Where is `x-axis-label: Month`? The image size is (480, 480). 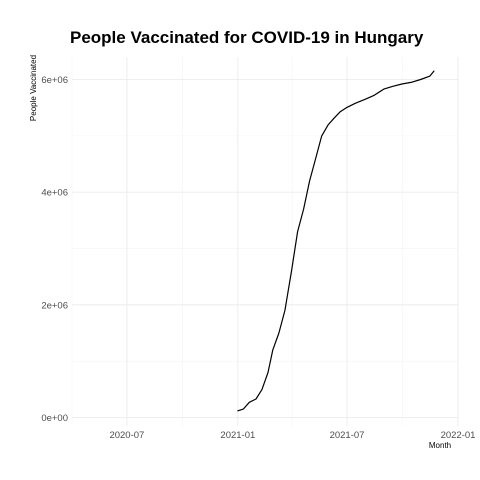 x-axis-label: Month is located at coordinates (440, 445).